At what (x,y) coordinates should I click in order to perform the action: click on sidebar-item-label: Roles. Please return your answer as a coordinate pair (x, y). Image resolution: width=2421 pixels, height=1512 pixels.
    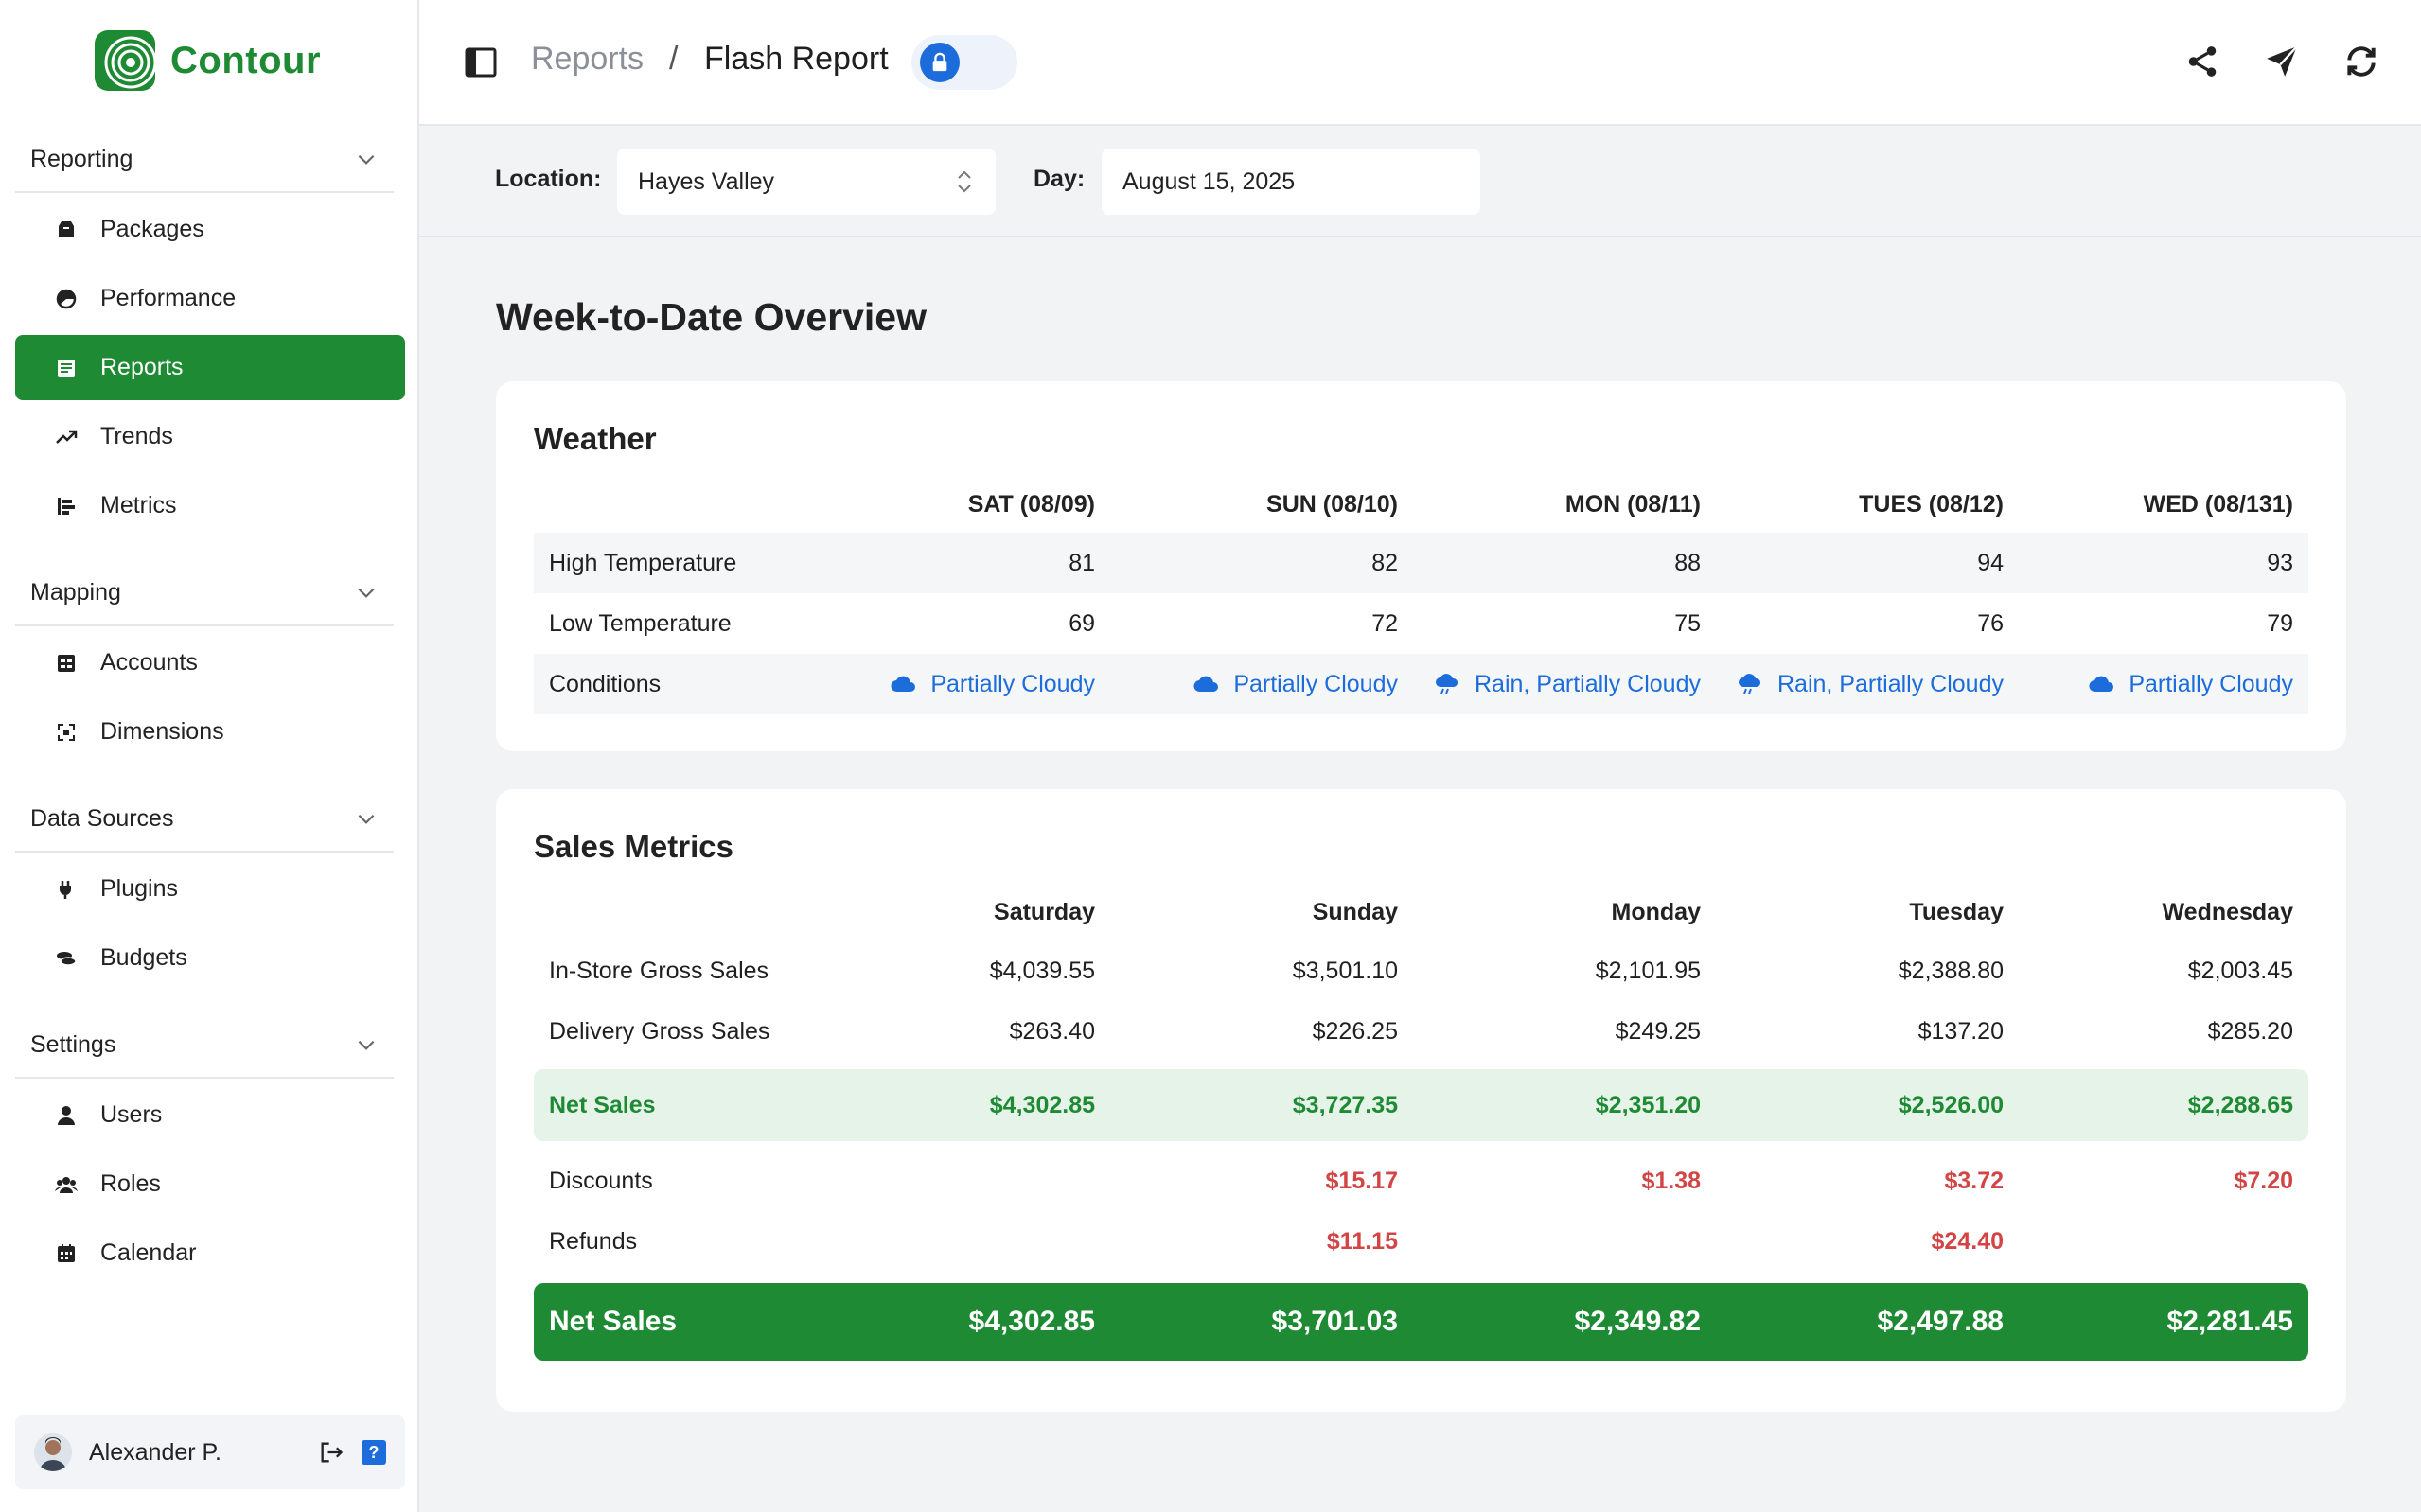
    Looking at the image, I should click on (130, 1184).